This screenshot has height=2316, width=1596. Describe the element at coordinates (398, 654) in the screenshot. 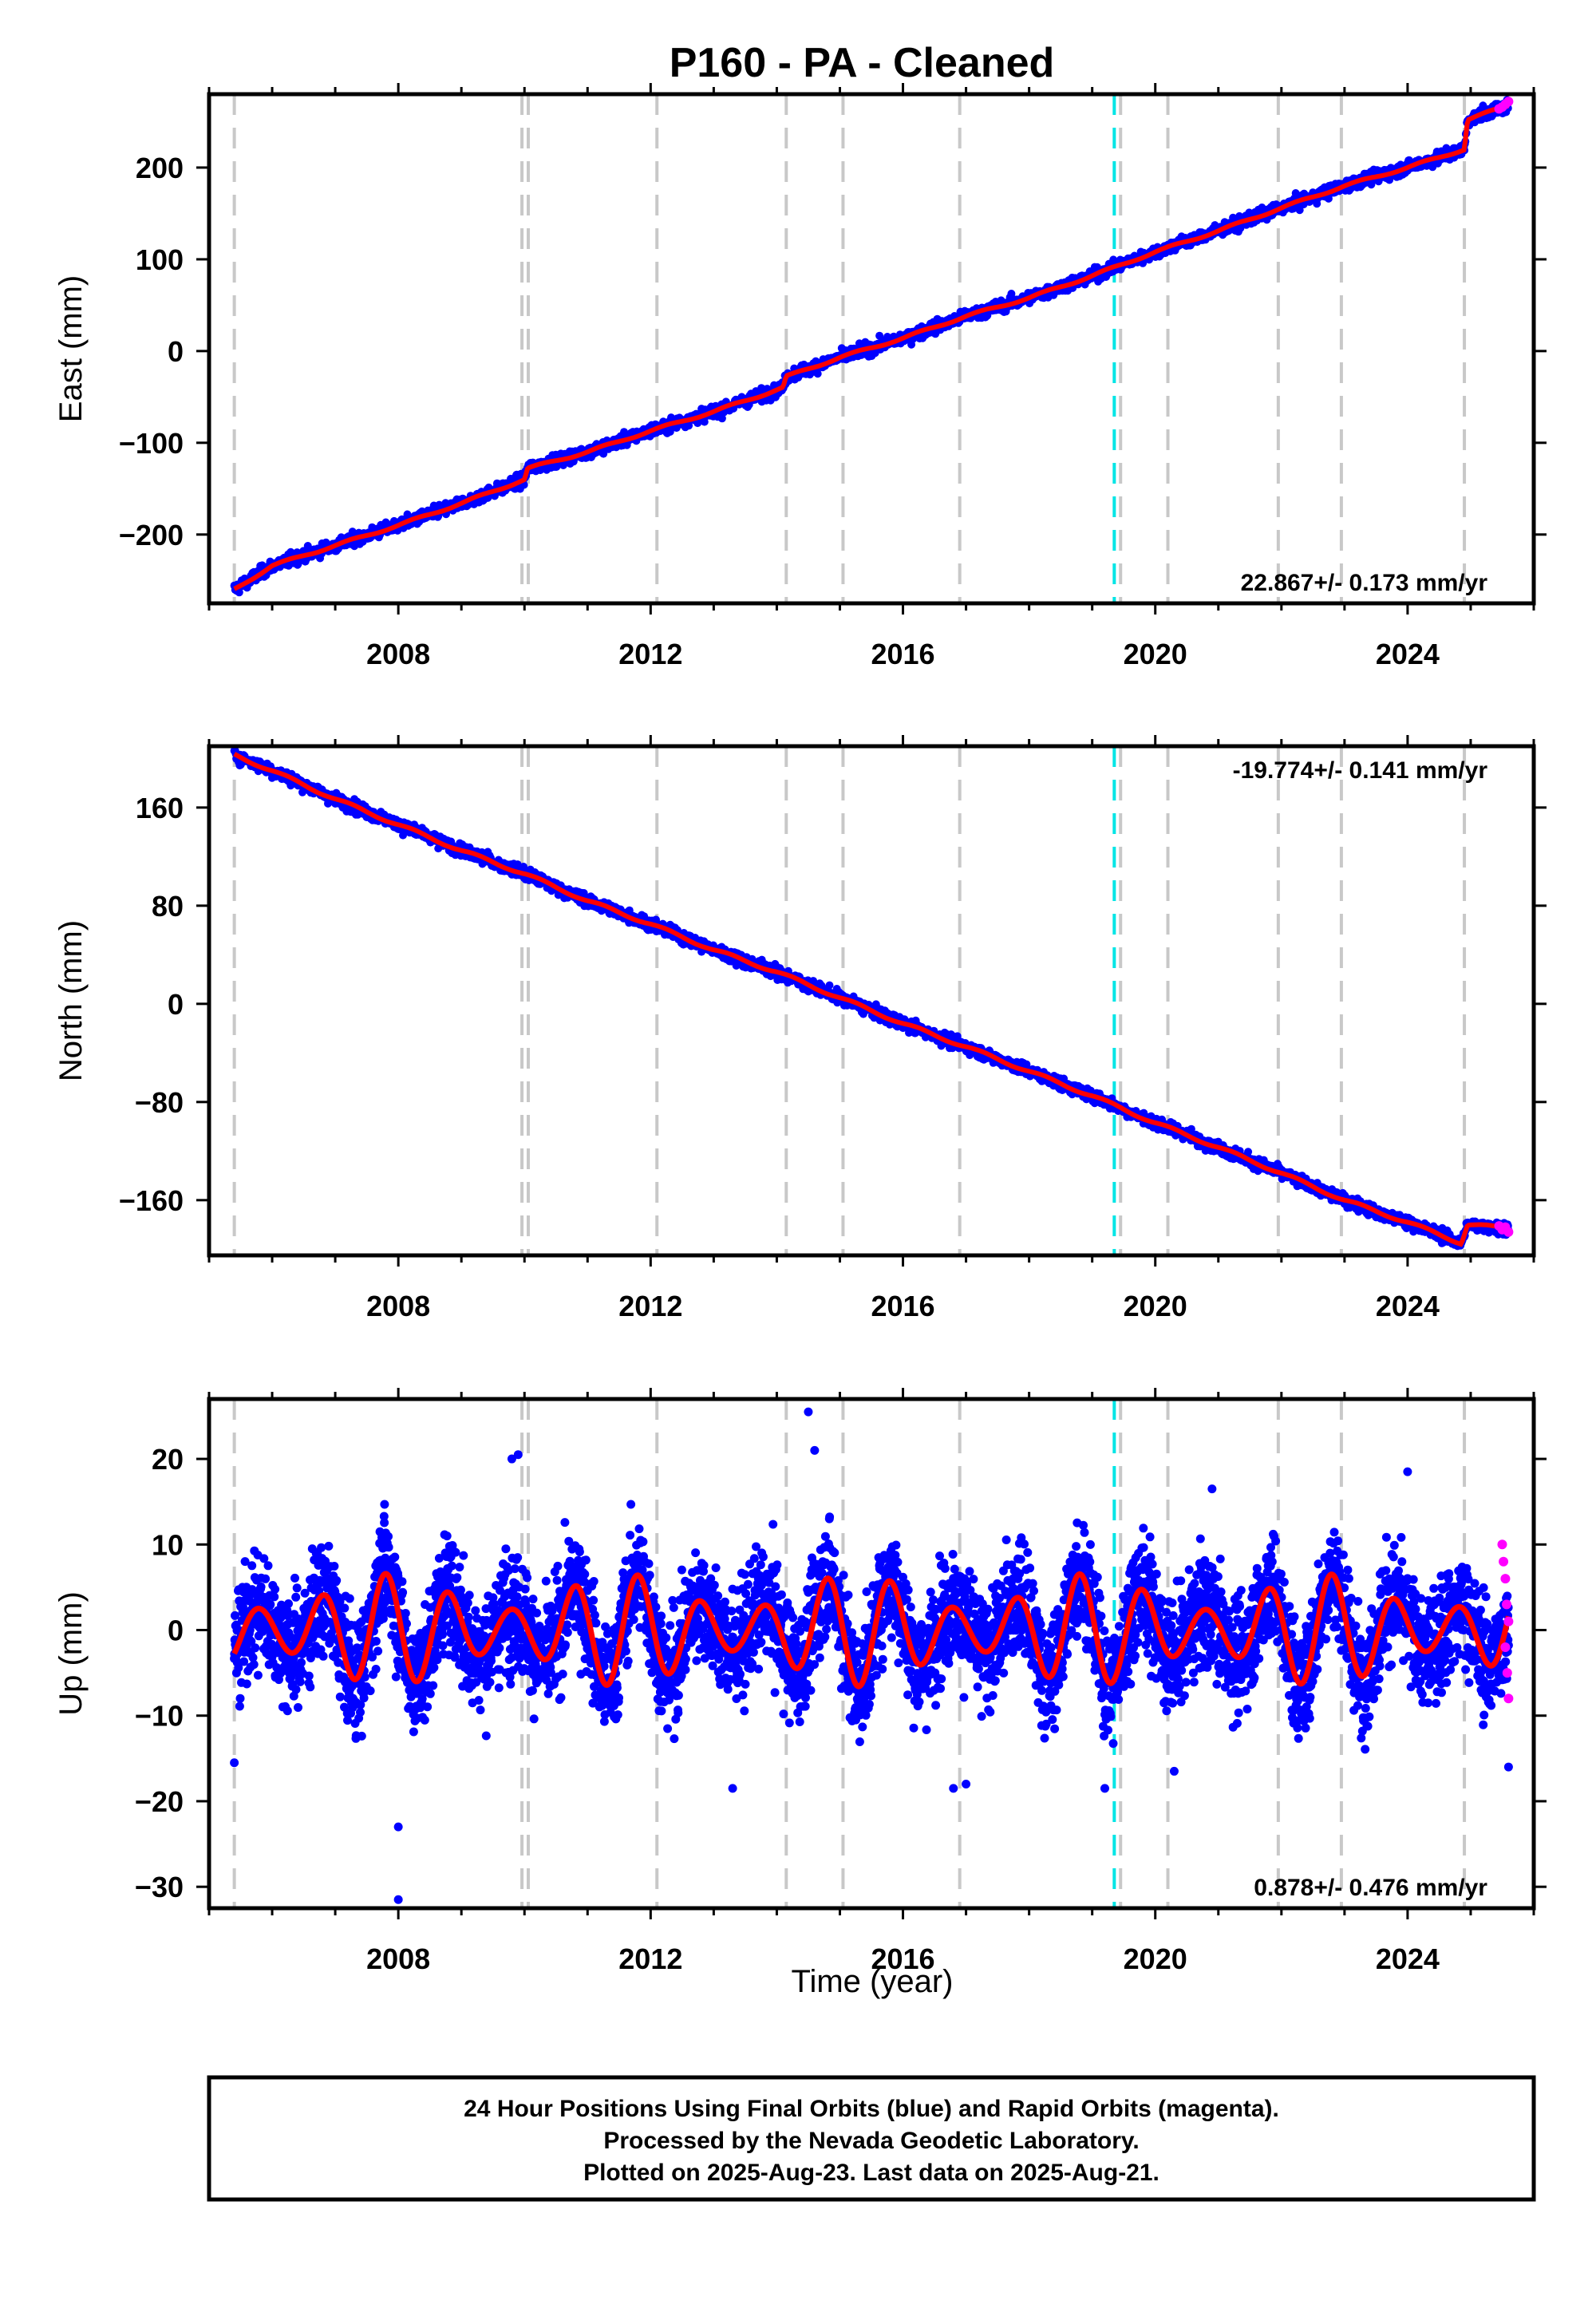

I see `east-x-tick-label-0: 2008` at that location.